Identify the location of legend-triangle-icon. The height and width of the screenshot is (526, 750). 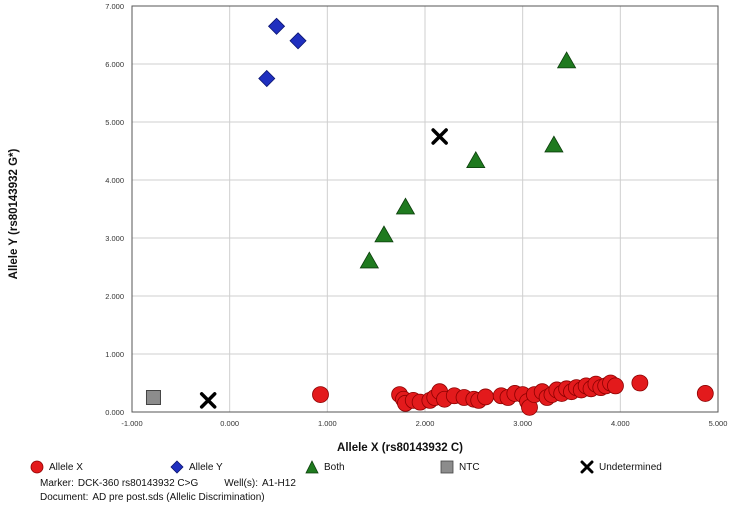
(312, 467).